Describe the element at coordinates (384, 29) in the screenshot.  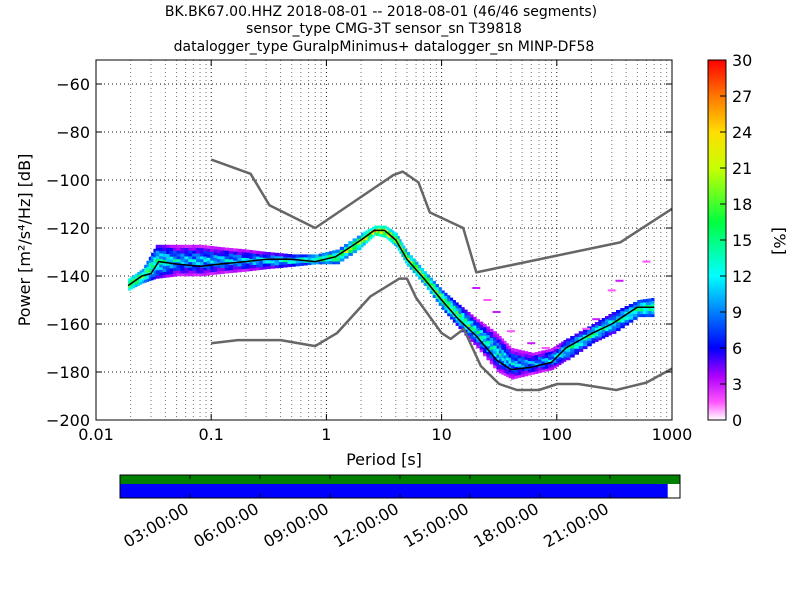
I see `title-line-2: sensor_type CMG-3T sensor_sn T39818` at that location.